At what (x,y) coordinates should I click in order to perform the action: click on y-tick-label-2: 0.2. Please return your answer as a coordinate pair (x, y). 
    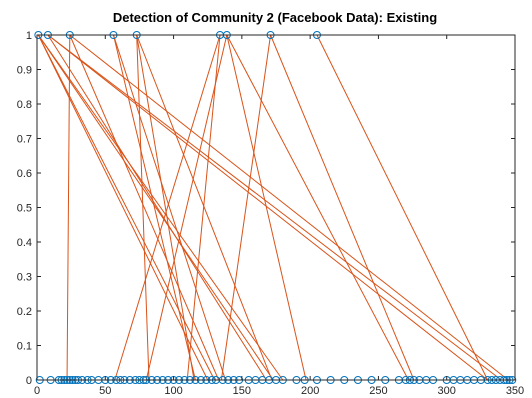
    Looking at the image, I should click on (24, 312).